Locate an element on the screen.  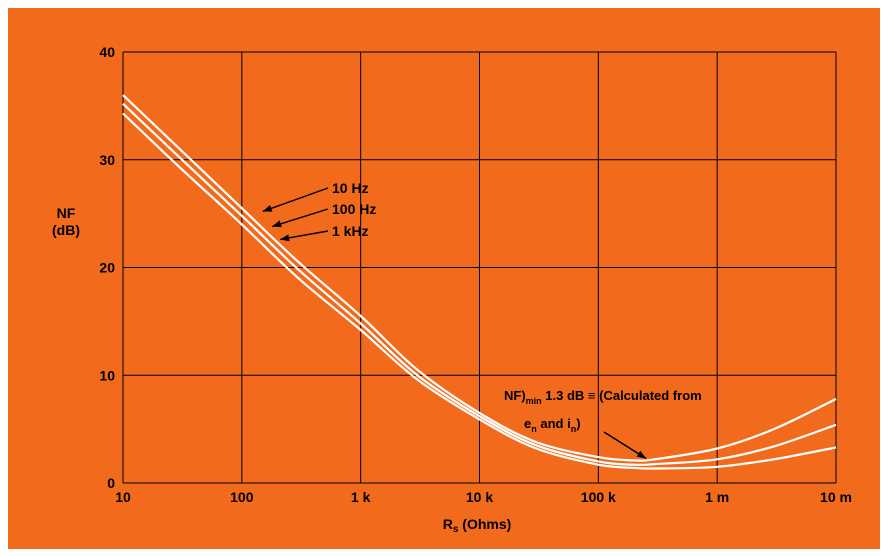
y-tick-label: 10 is located at coordinates (107, 375).